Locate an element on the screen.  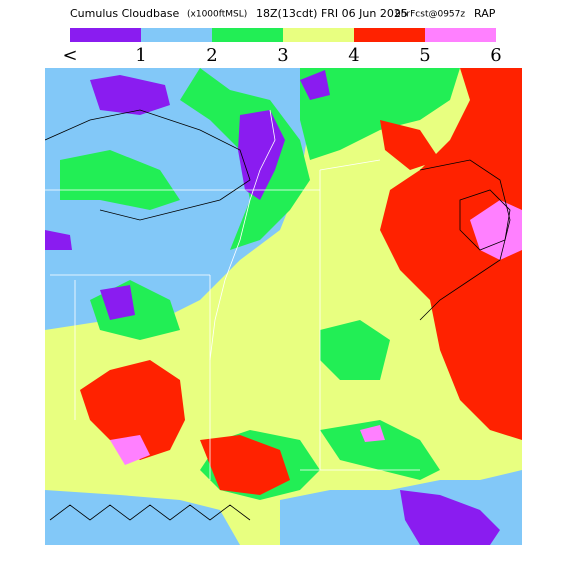
colorbar-label: 6 is located at coordinates (495, 55).